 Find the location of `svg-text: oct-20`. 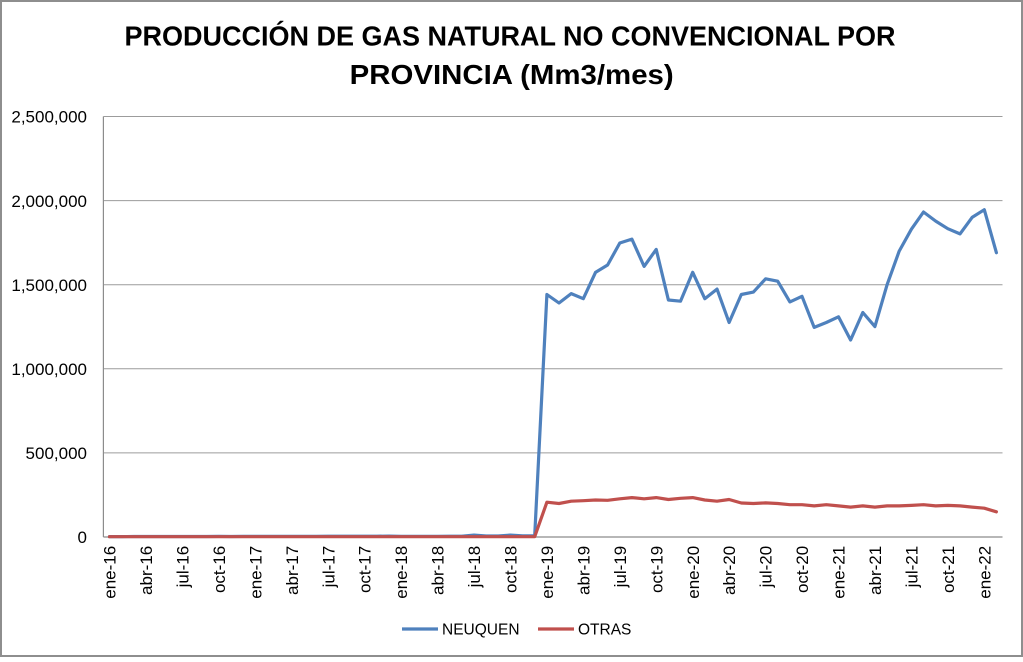

svg-text: oct-20 is located at coordinates (802, 569).